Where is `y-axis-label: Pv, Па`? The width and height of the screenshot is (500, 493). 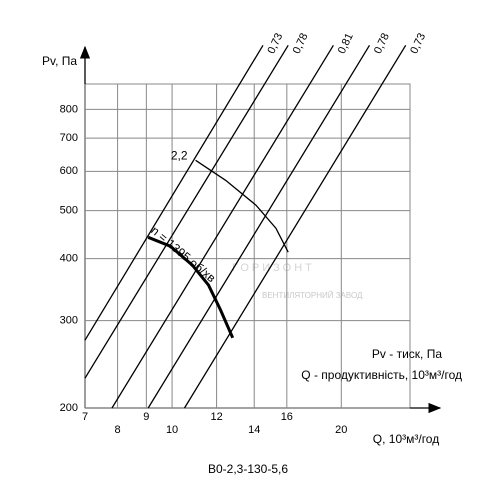 y-axis-label: Pv, Па is located at coordinates (59, 61).